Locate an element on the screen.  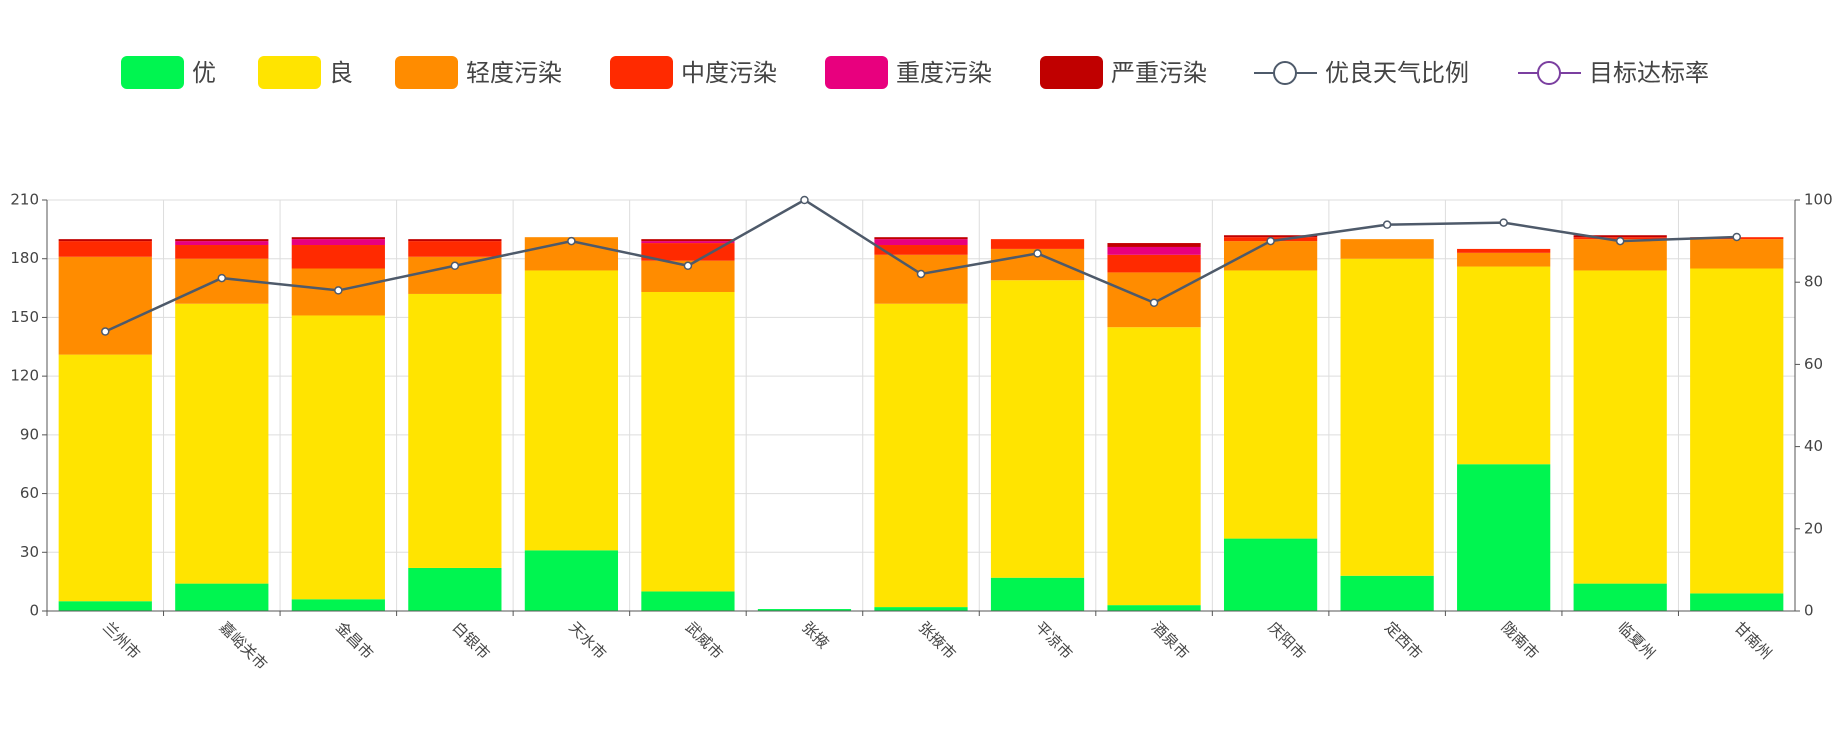
x-tick-label: 武威市 is located at coordinates (704, 640).